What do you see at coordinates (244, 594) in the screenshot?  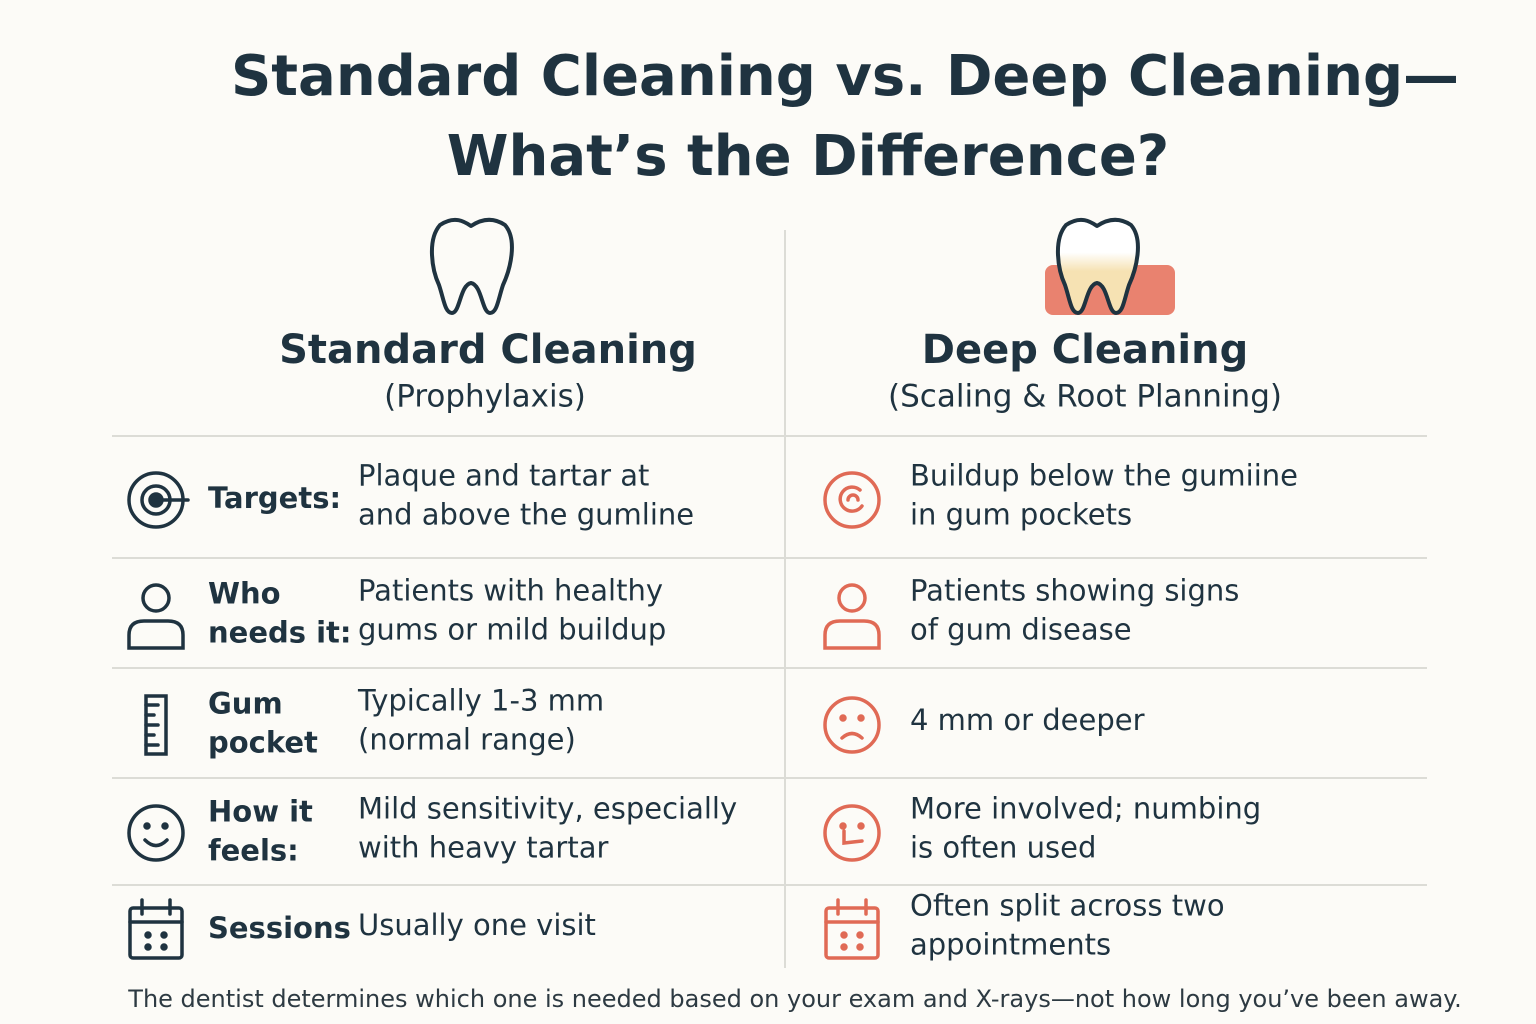 I see `row-label: Who` at bounding box center [244, 594].